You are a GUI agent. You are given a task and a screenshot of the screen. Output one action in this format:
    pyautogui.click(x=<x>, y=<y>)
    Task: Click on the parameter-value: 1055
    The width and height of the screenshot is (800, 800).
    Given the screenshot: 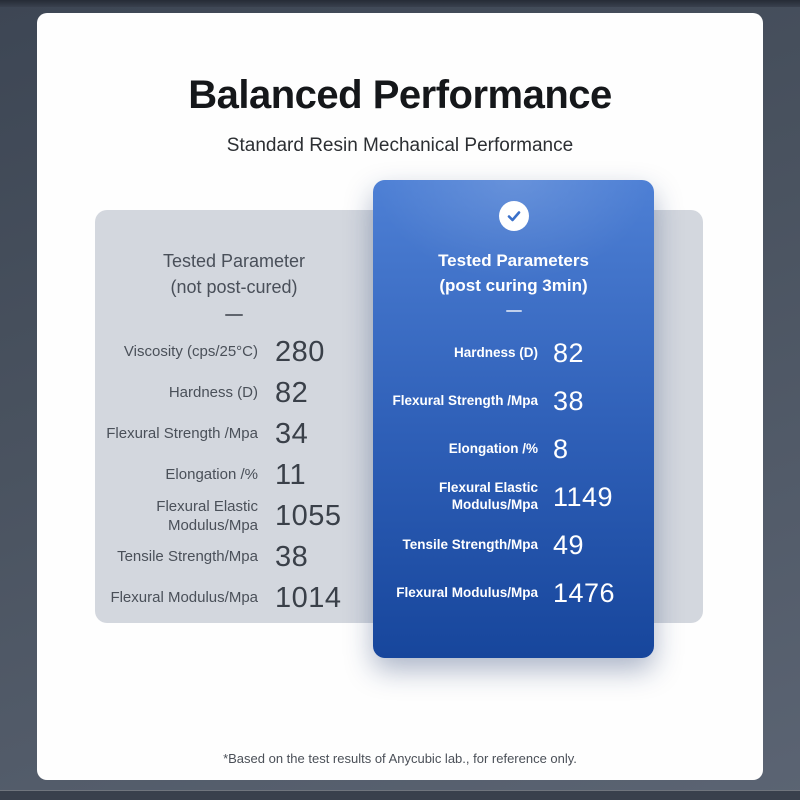 What is the action you would take?
    pyautogui.click(x=308, y=516)
    